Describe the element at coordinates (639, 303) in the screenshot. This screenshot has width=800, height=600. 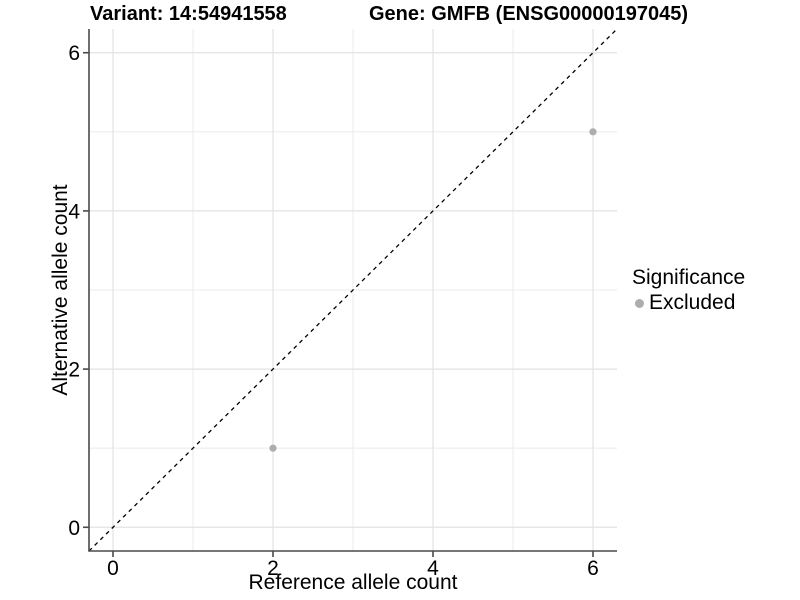
I see `legend-point-swatch-icon` at that location.